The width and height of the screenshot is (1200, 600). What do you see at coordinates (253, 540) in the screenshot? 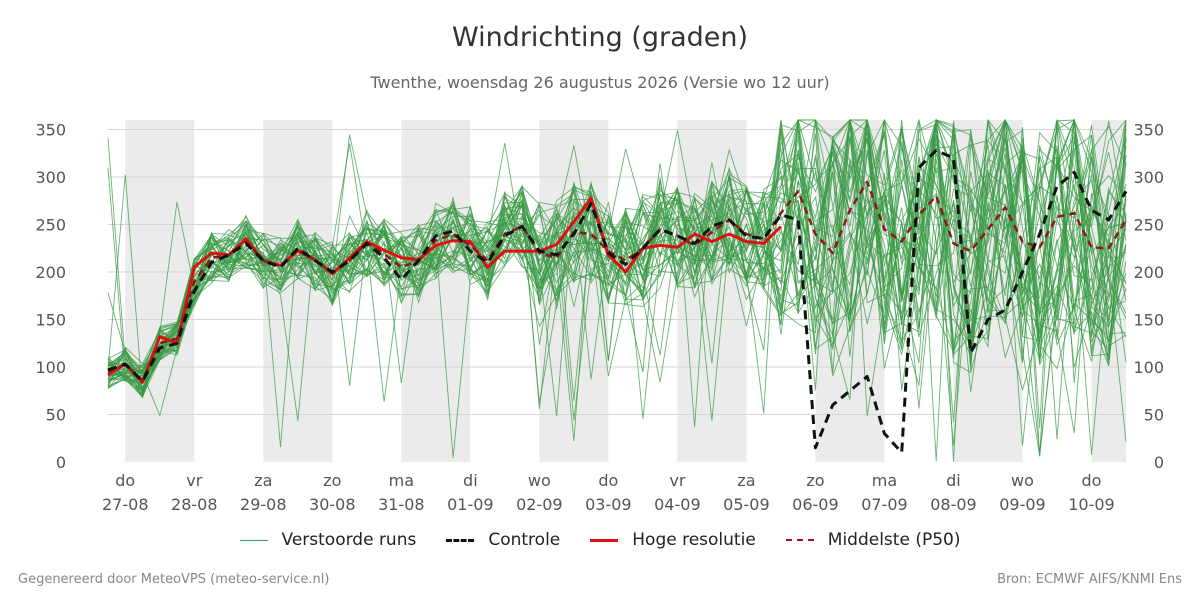
I see `legend-swatch-perturbed` at bounding box center [253, 540].